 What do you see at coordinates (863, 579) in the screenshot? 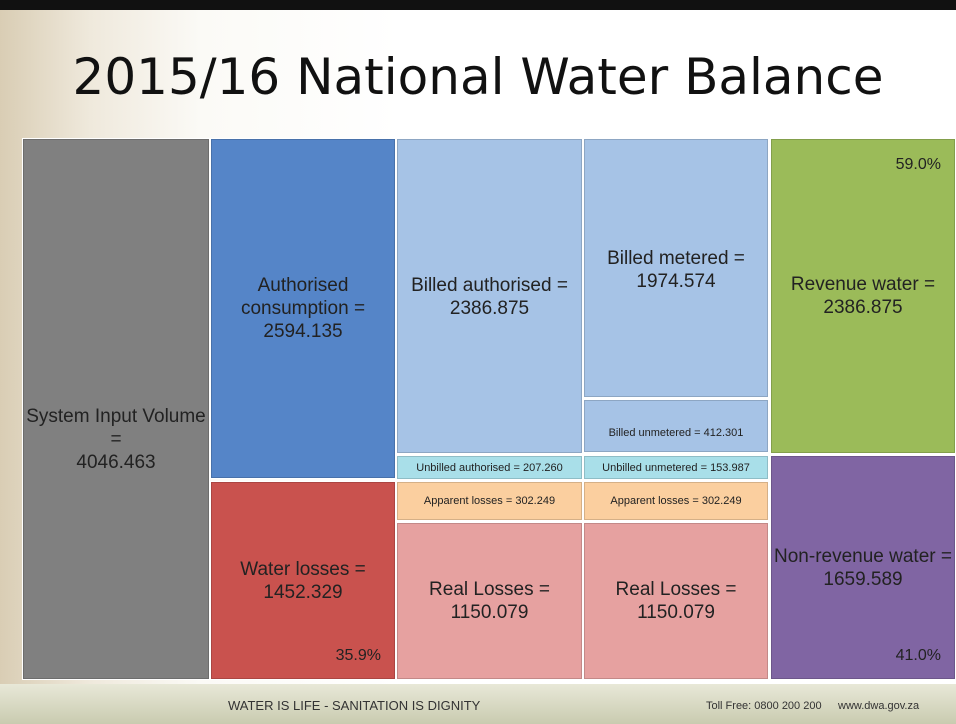
I see `box-label: 1659.589` at bounding box center [863, 579].